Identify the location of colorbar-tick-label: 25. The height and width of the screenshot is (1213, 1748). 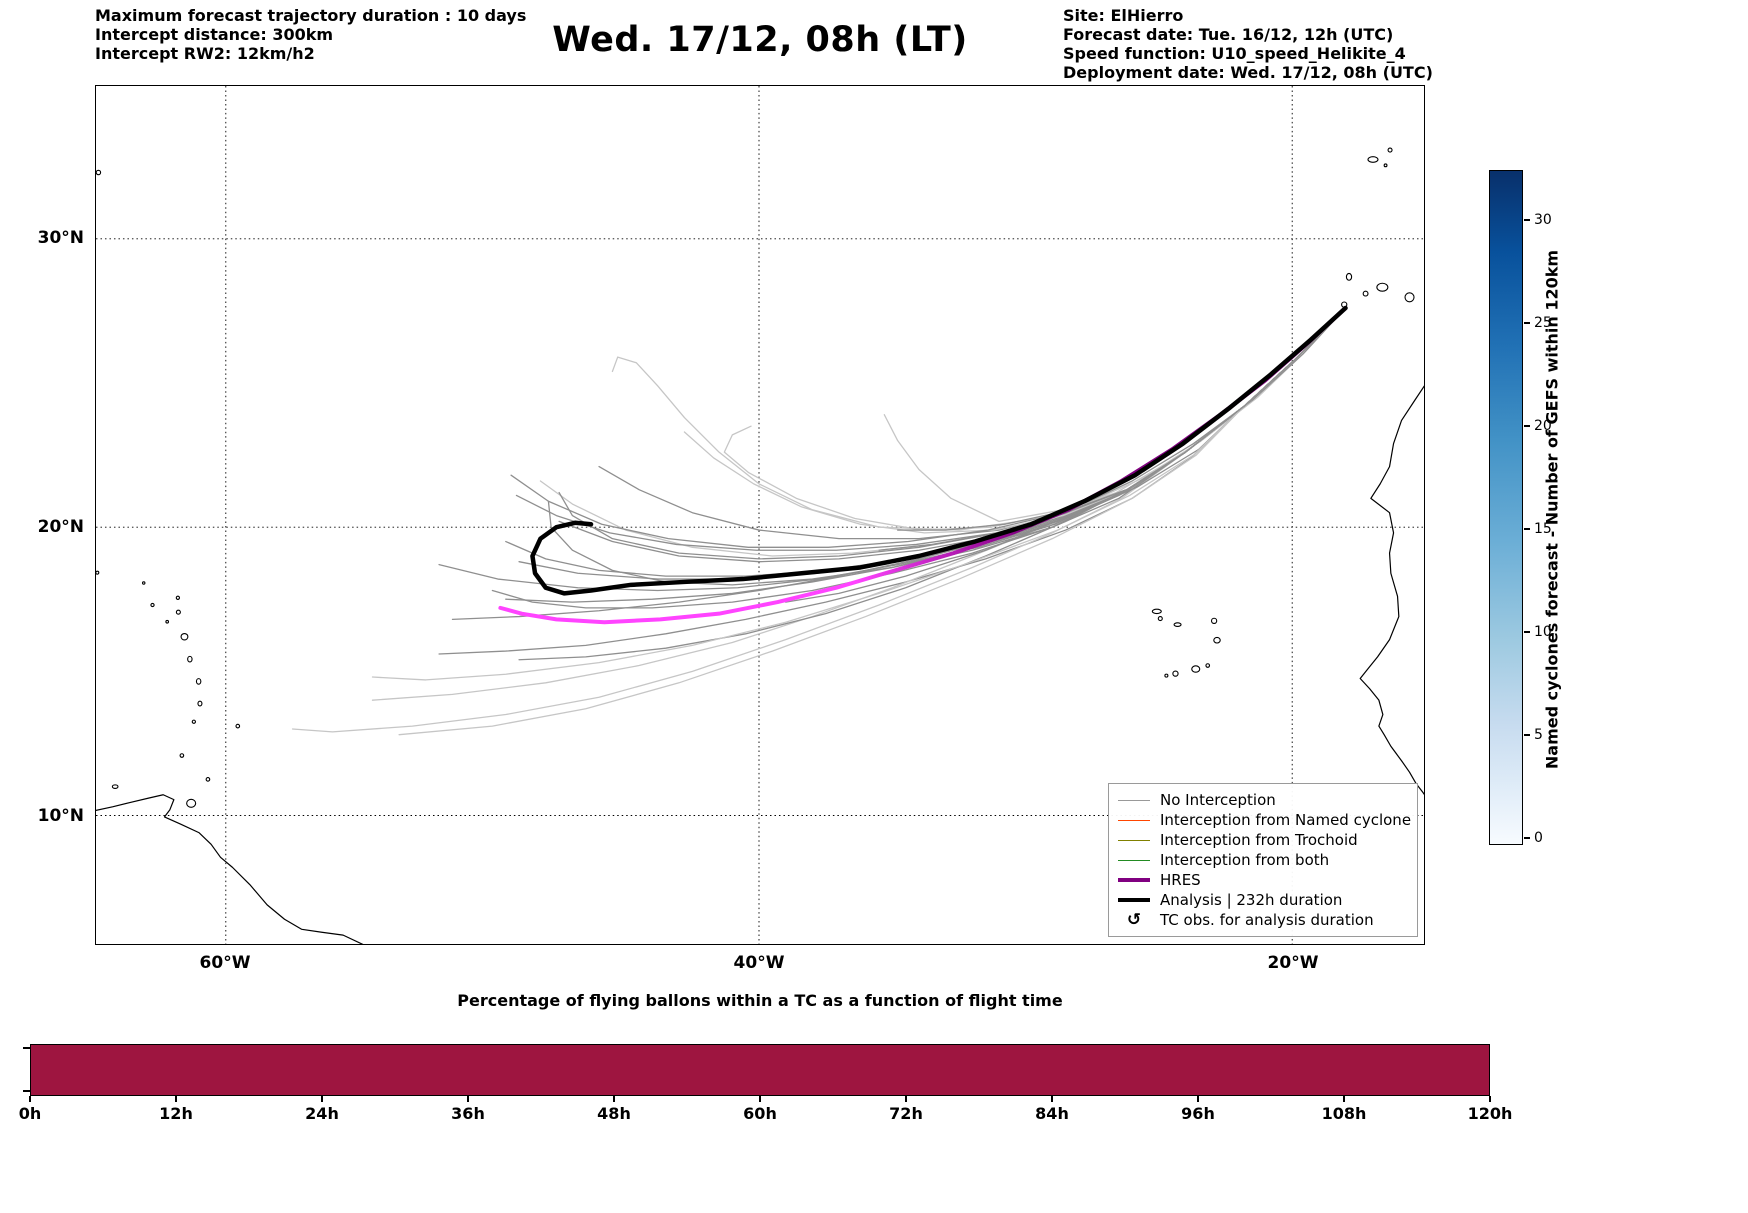
(1543, 323).